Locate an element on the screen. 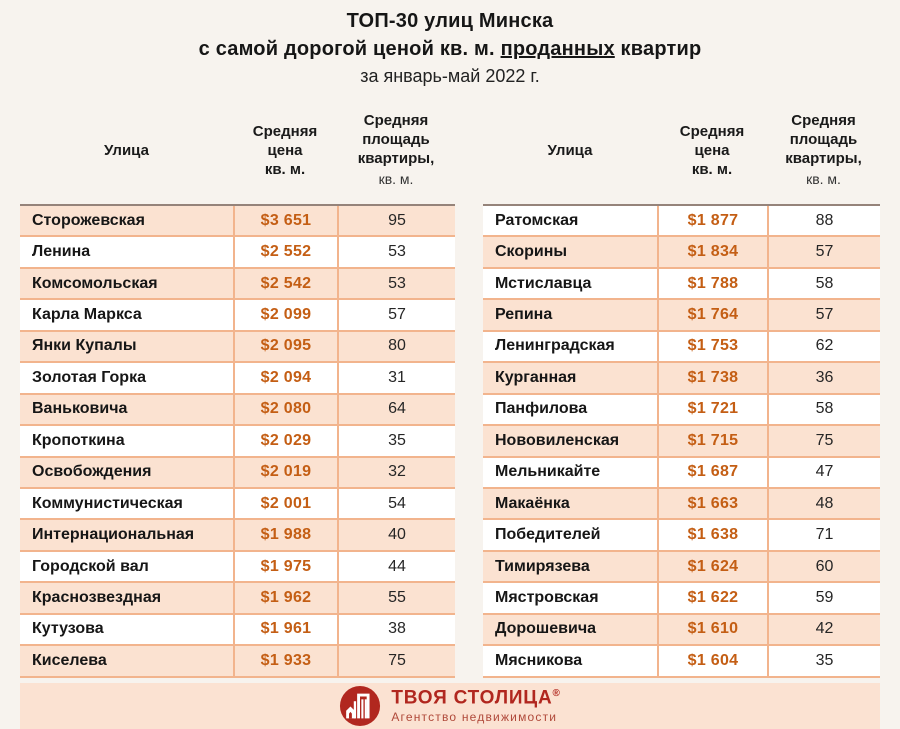  avg-apartment-area: 32 is located at coordinates (396, 472).